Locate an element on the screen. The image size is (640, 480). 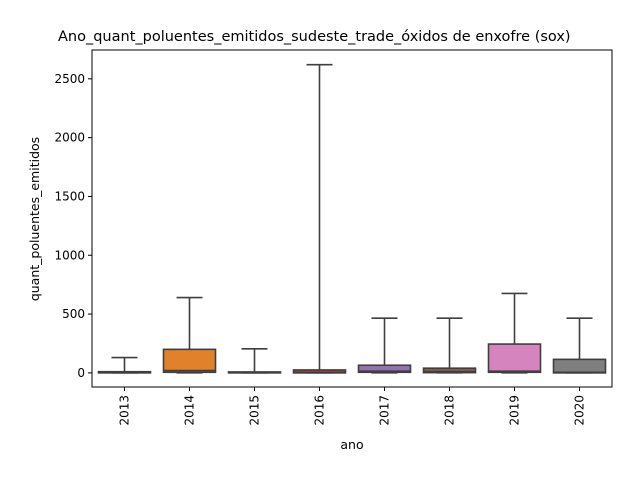
box-2020 is located at coordinates (579, 366).